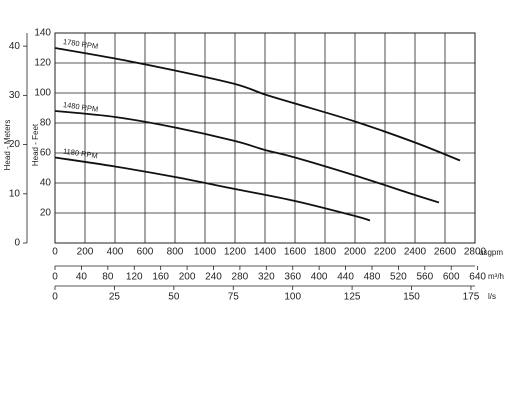  What do you see at coordinates (46, 213) in the screenshot?
I see `y-tick-label: 20` at bounding box center [46, 213].